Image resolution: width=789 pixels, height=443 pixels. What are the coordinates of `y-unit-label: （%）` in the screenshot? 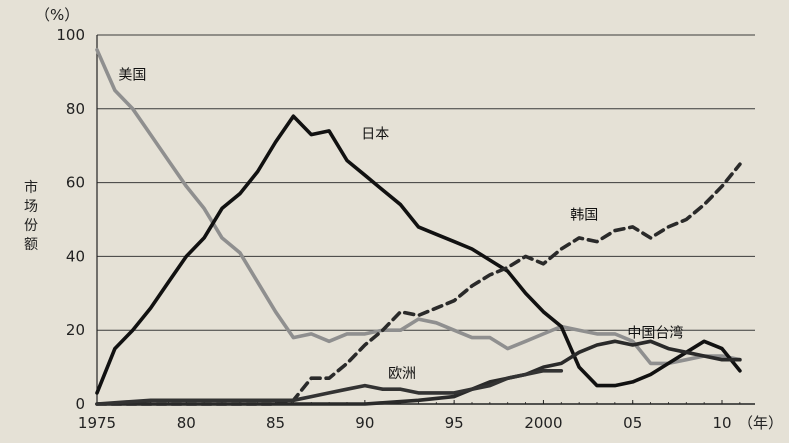 It's located at (57, 15).